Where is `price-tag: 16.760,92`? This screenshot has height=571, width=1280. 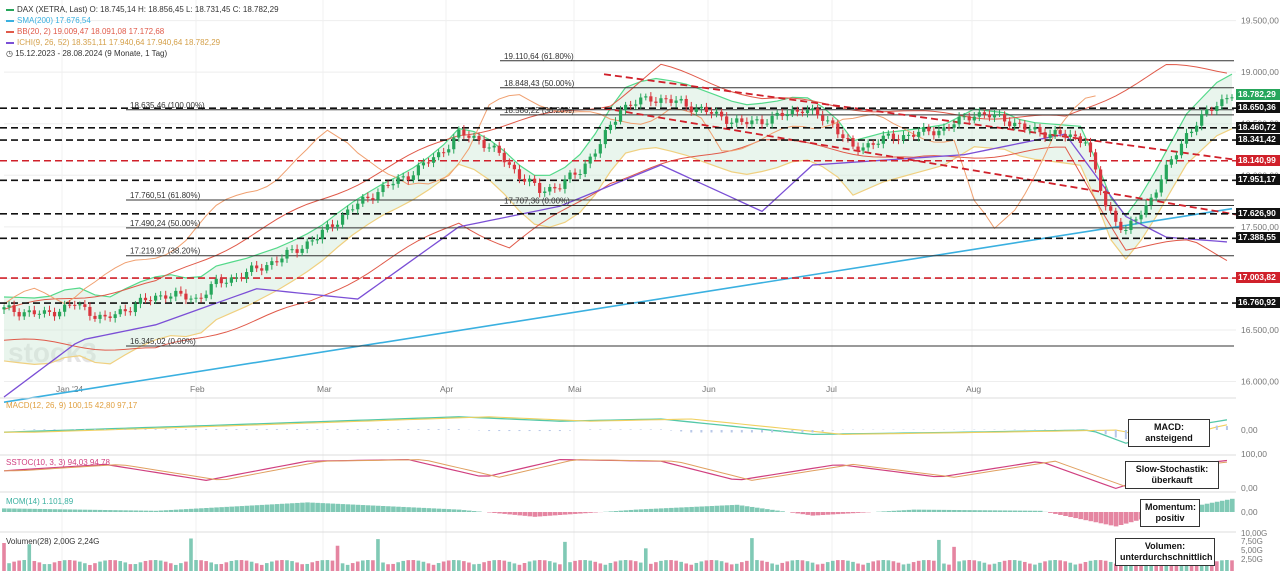
price-tag: 16.760,92 is located at coordinates (1258, 303).